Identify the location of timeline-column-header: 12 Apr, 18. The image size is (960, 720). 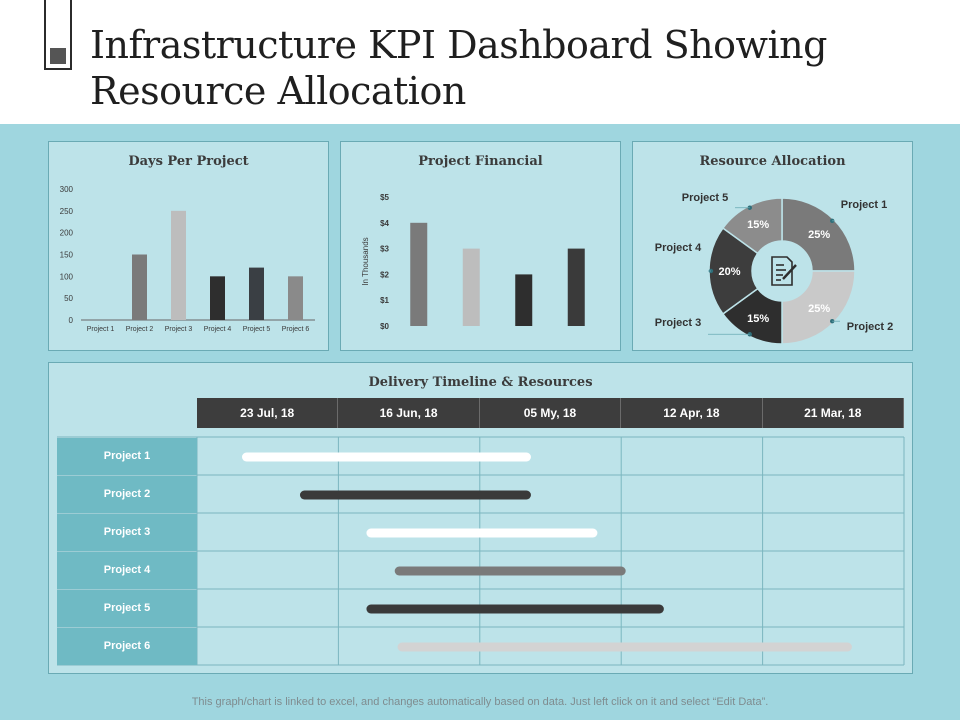
(692, 413).